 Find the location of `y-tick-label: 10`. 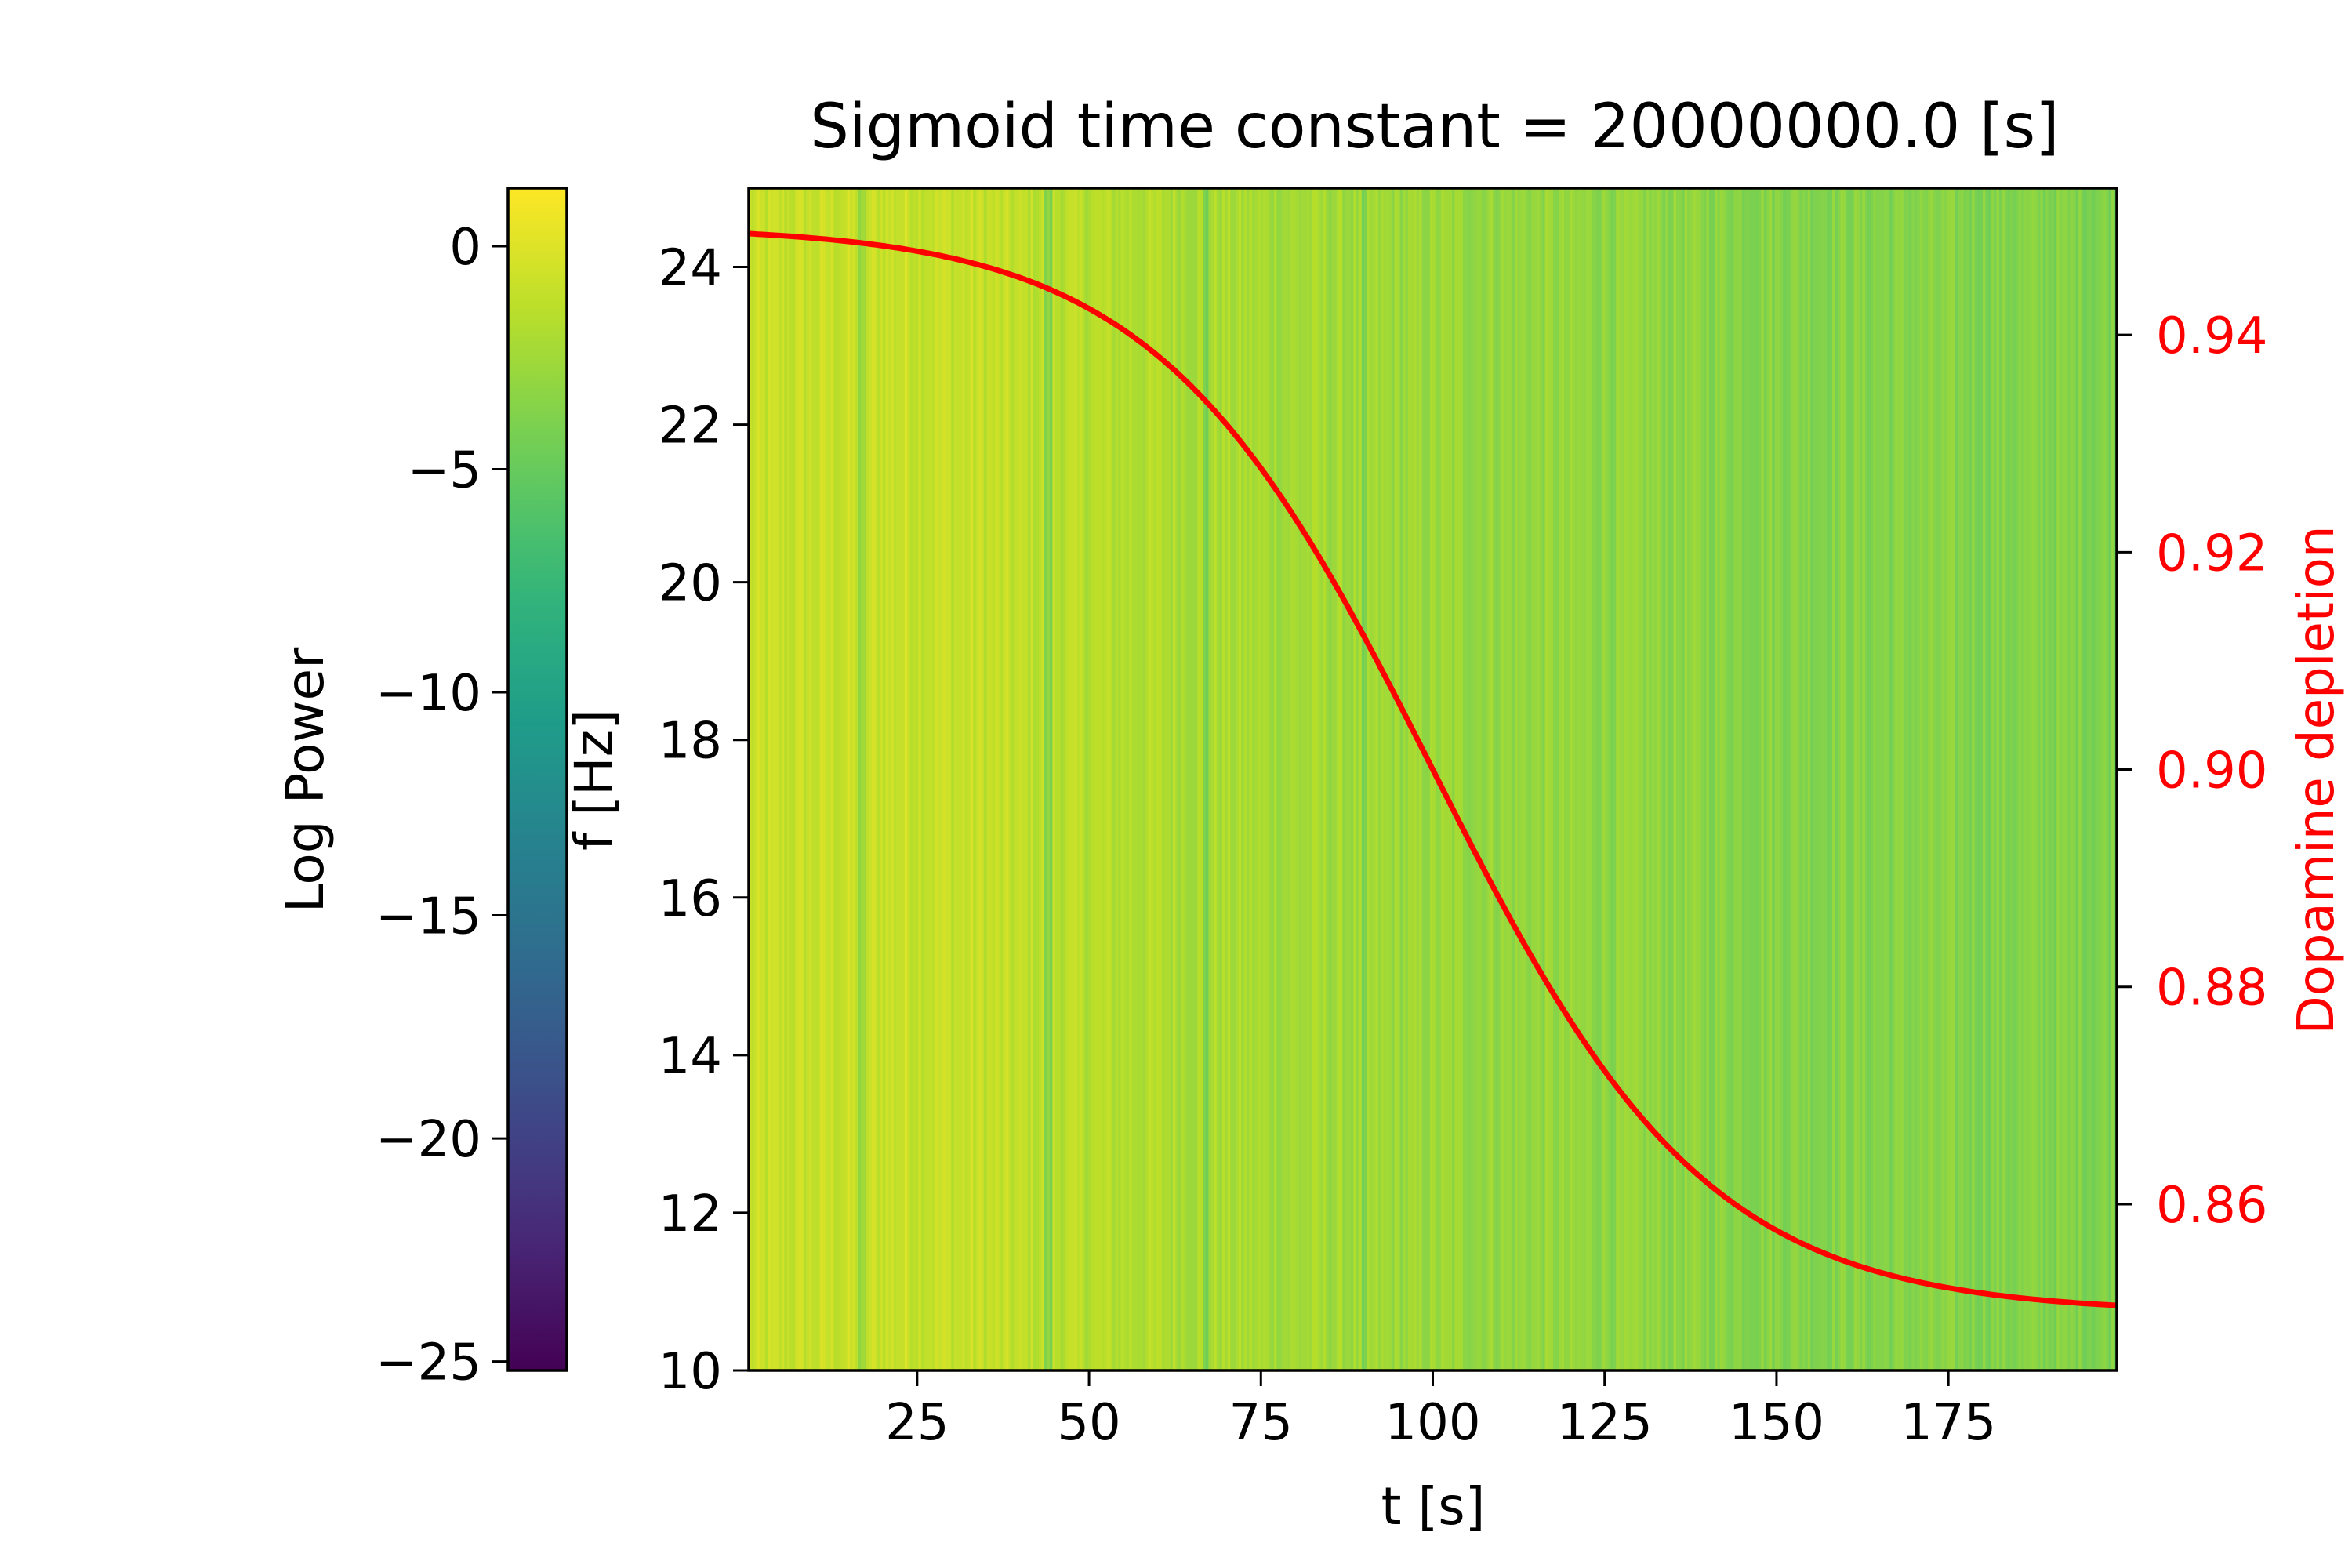

y-tick-label: 10 is located at coordinates (690, 1372).